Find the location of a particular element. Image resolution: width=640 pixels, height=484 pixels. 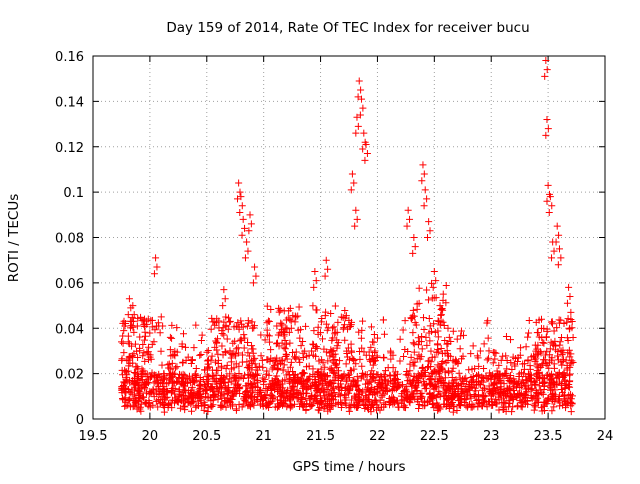

x-tick-label: 23 is located at coordinates (491, 436).